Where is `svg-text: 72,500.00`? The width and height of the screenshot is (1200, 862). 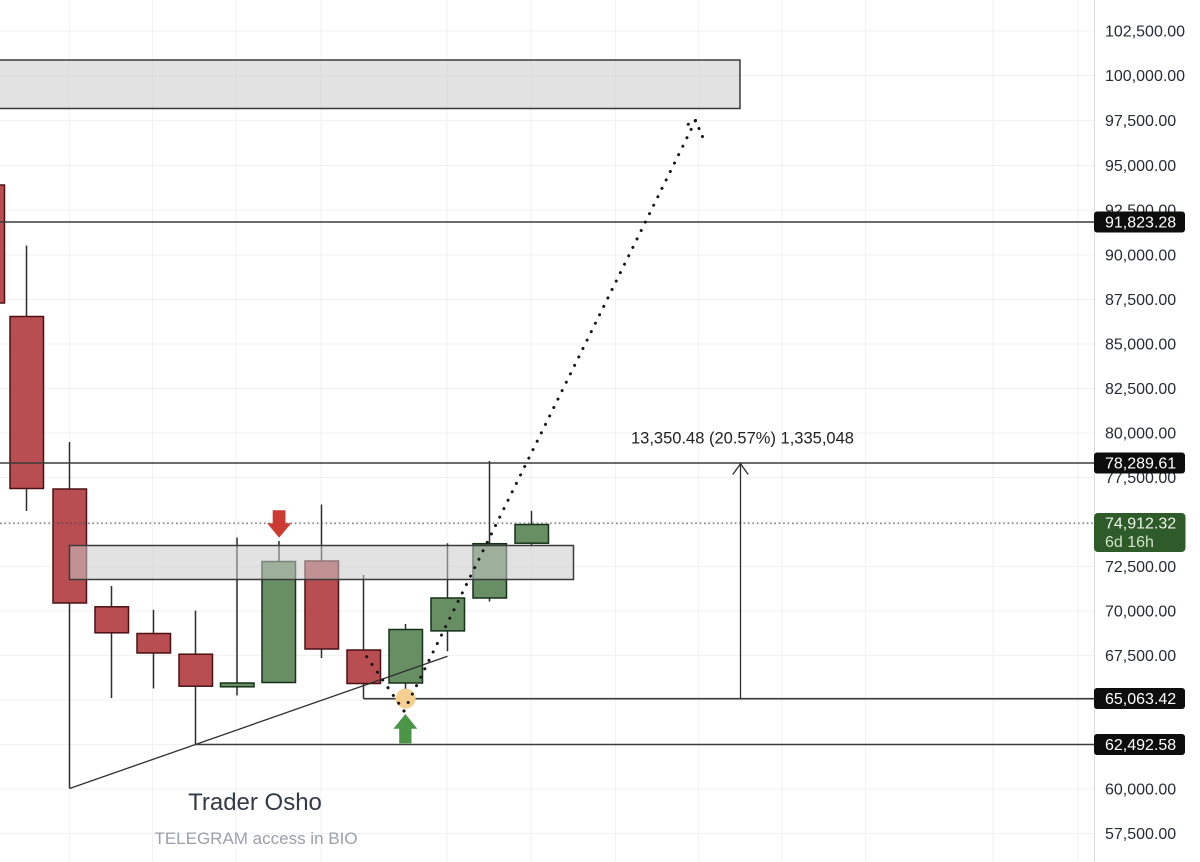 svg-text: 72,500.00 is located at coordinates (1140, 567).